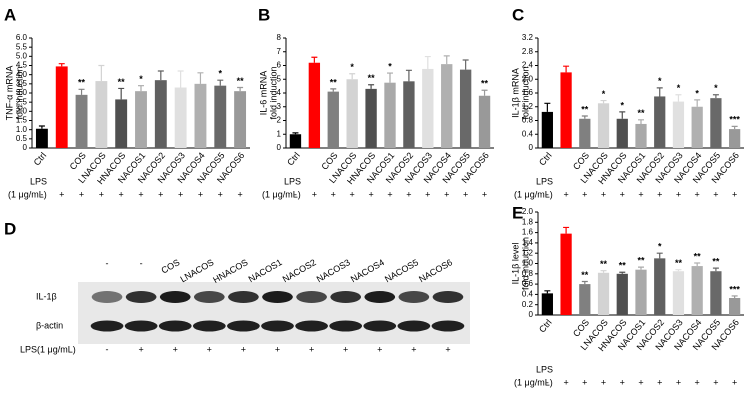  I want to click on y-tick-label: 0.4, so click(528, 133).